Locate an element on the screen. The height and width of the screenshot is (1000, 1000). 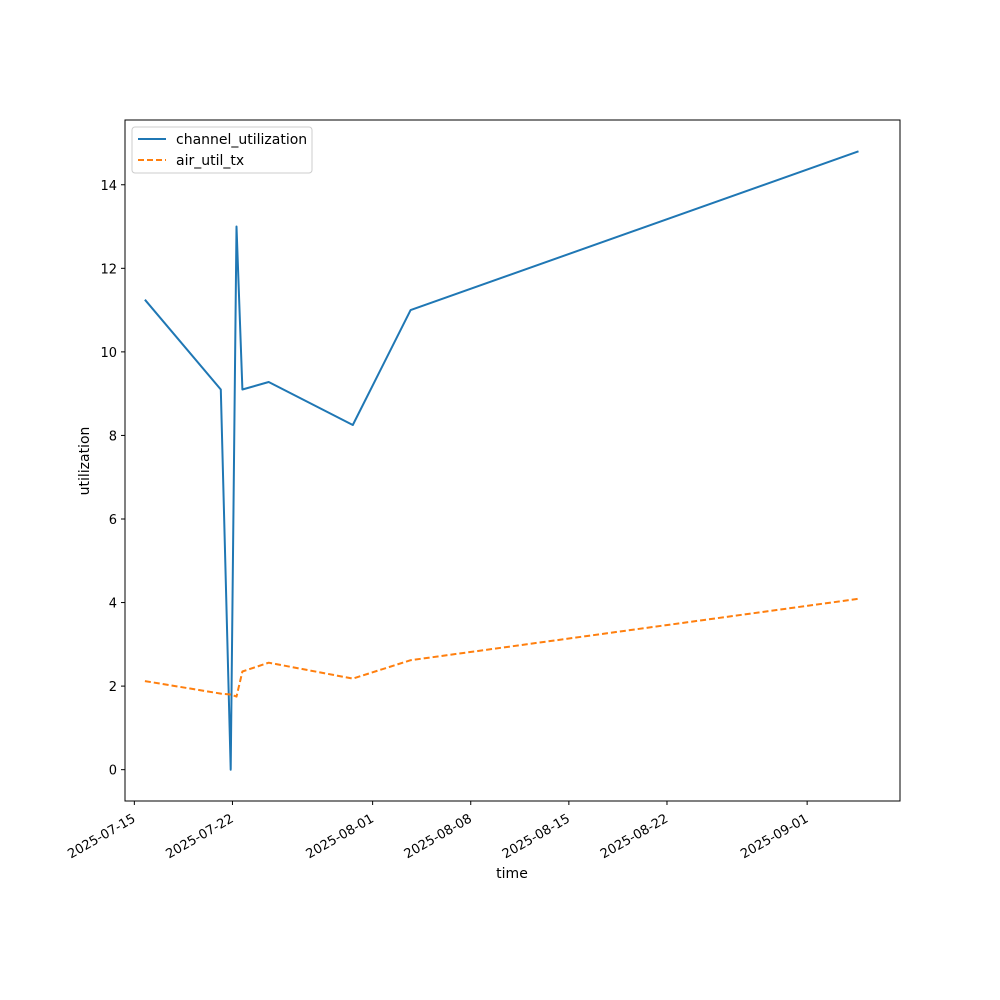
y-axis: 0 2 4 6 8 10 12 14 is located at coordinates (112, 479).